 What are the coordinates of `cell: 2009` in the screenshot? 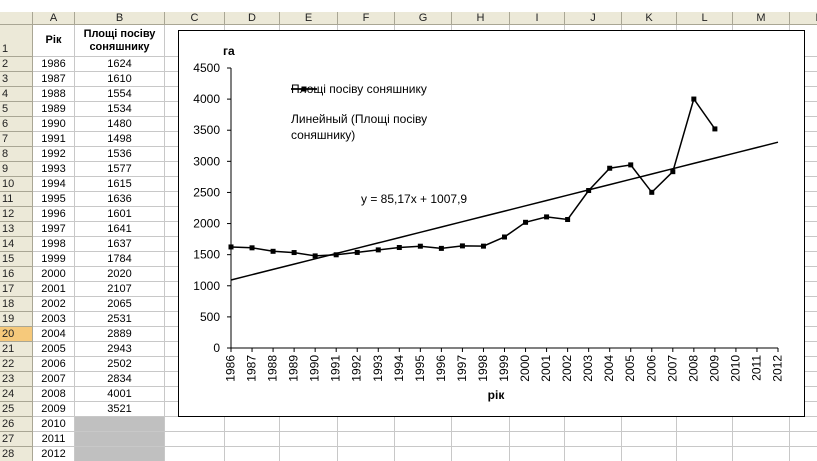 It's located at (54, 409).